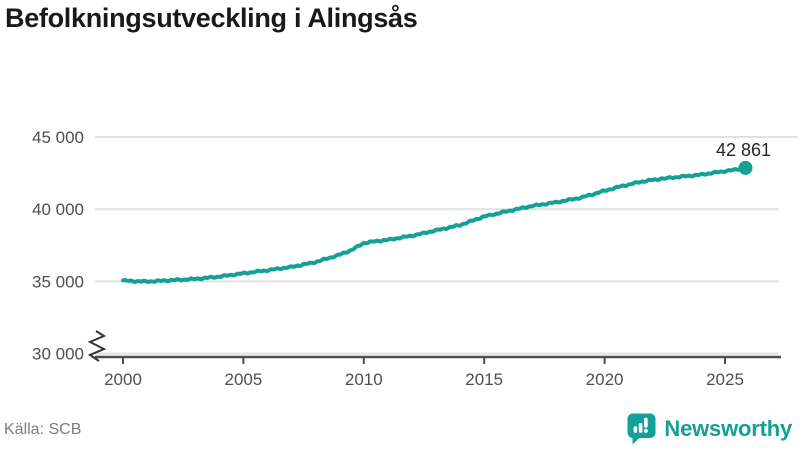 The width and height of the screenshot is (800, 450). What do you see at coordinates (728, 428) in the screenshot?
I see `newsworthy-wordmark: Newsworthy` at bounding box center [728, 428].